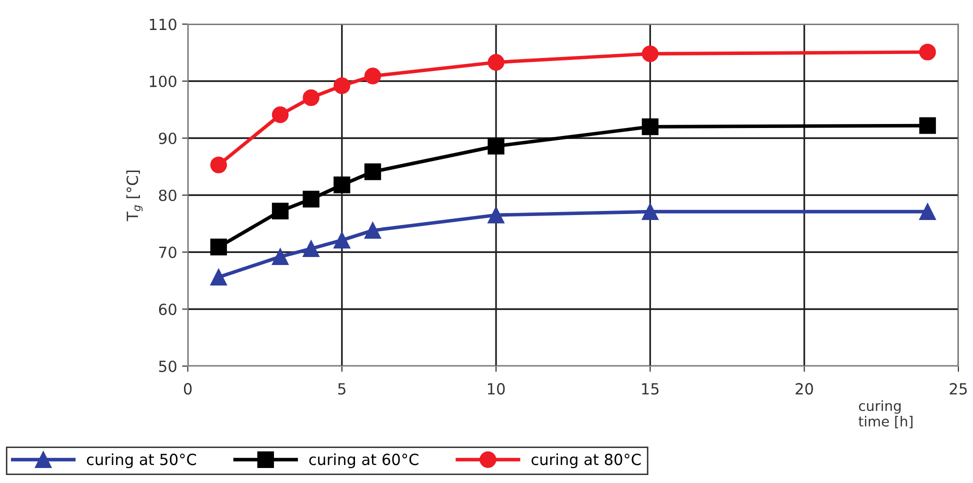  What do you see at coordinates (958, 389) in the screenshot?
I see `x-tick-label: 25` at bounding box center [958, 389].